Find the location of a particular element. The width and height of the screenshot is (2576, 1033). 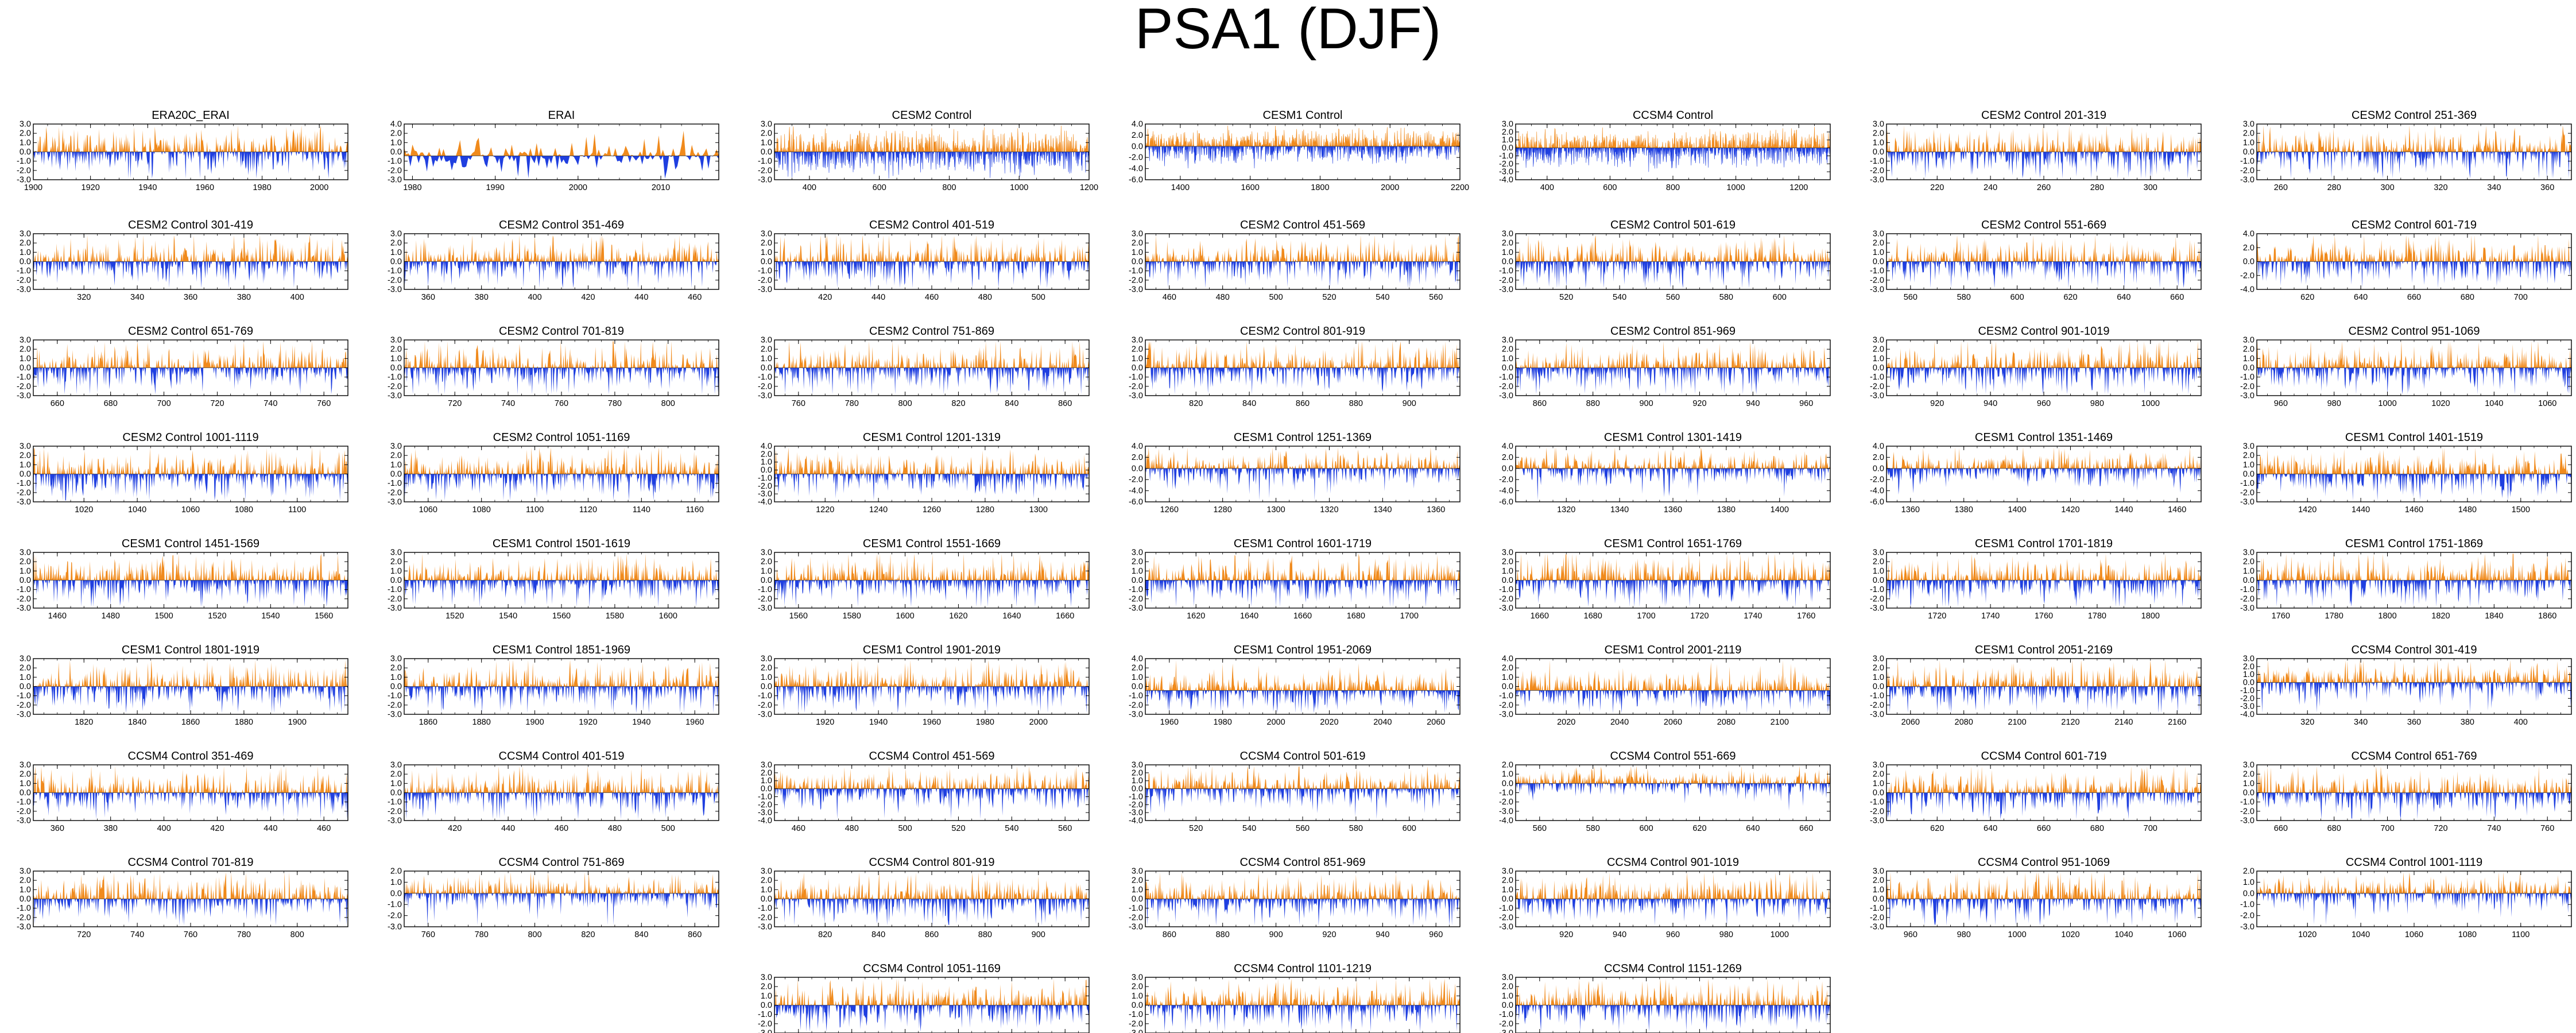

x-tick-label: 680 is located at coordinates (111, 403).